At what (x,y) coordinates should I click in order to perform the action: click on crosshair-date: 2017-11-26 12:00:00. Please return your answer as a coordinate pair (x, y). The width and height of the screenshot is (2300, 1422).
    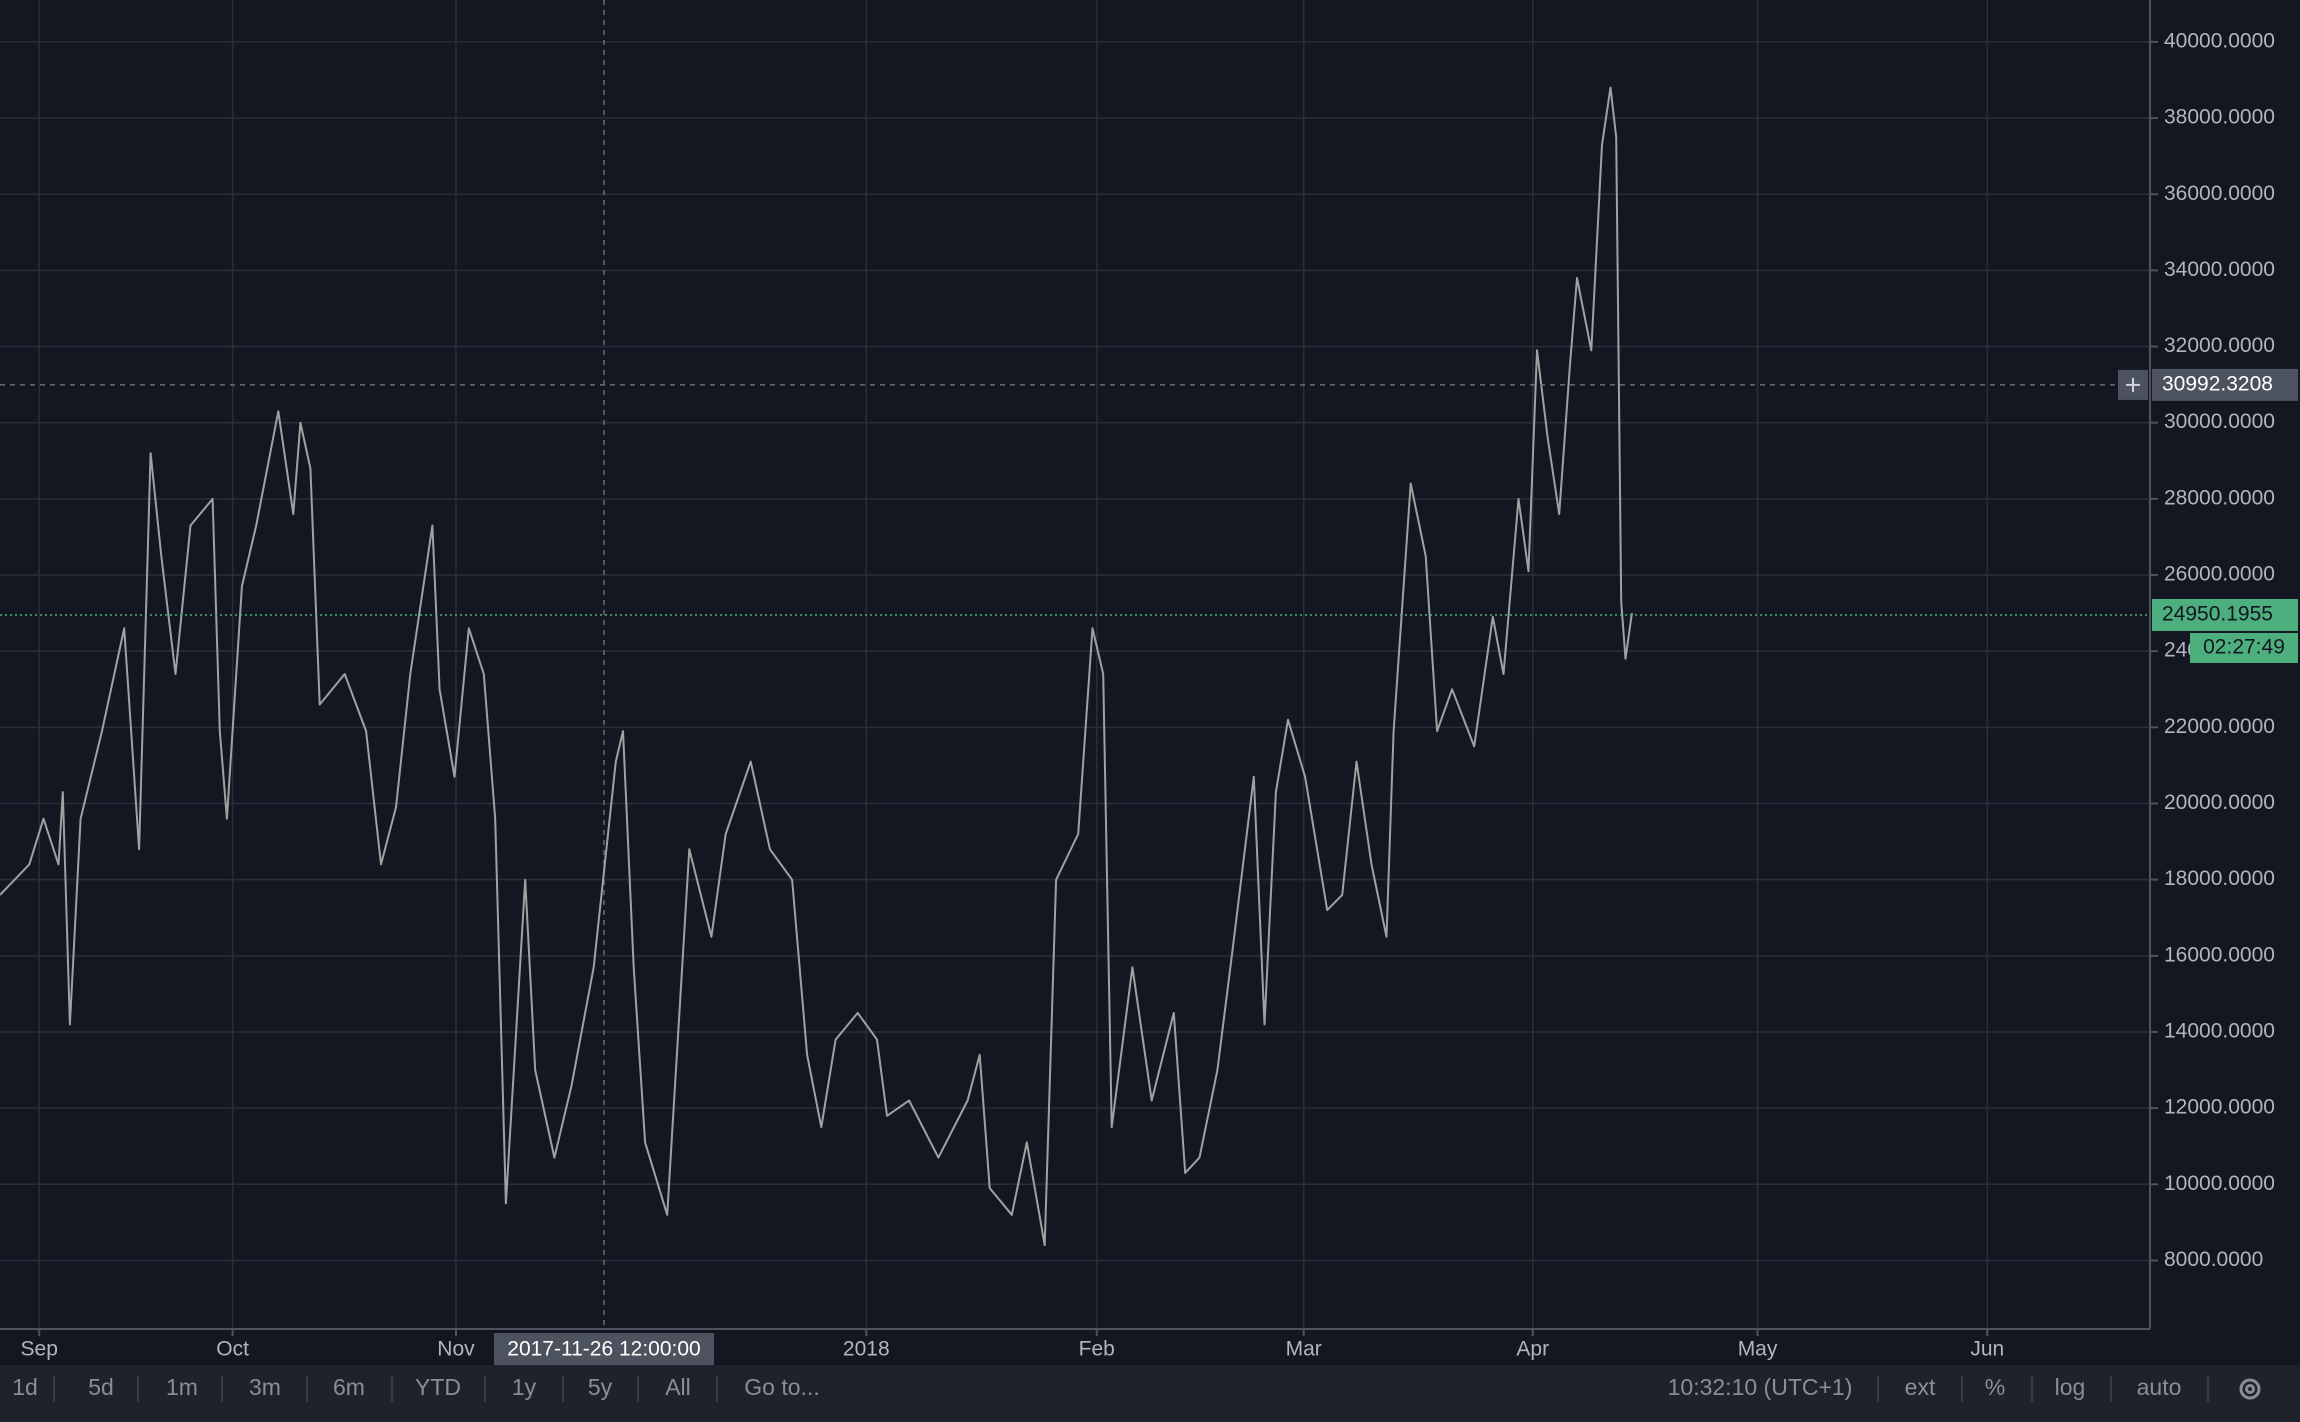
    Looking at the image, I should click on (603, 1349).